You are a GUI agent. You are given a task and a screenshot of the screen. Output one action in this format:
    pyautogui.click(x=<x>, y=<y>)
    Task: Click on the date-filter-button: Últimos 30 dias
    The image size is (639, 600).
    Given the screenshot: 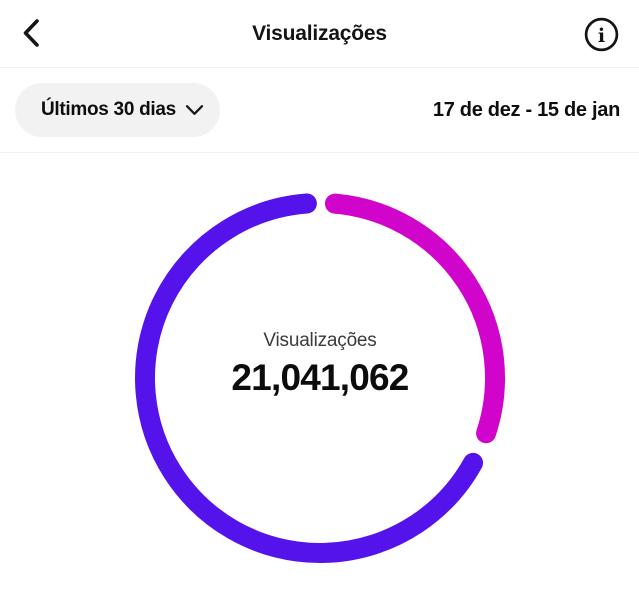 What is the action you would take?
    pyautogui.click(x=117, y=110)
    